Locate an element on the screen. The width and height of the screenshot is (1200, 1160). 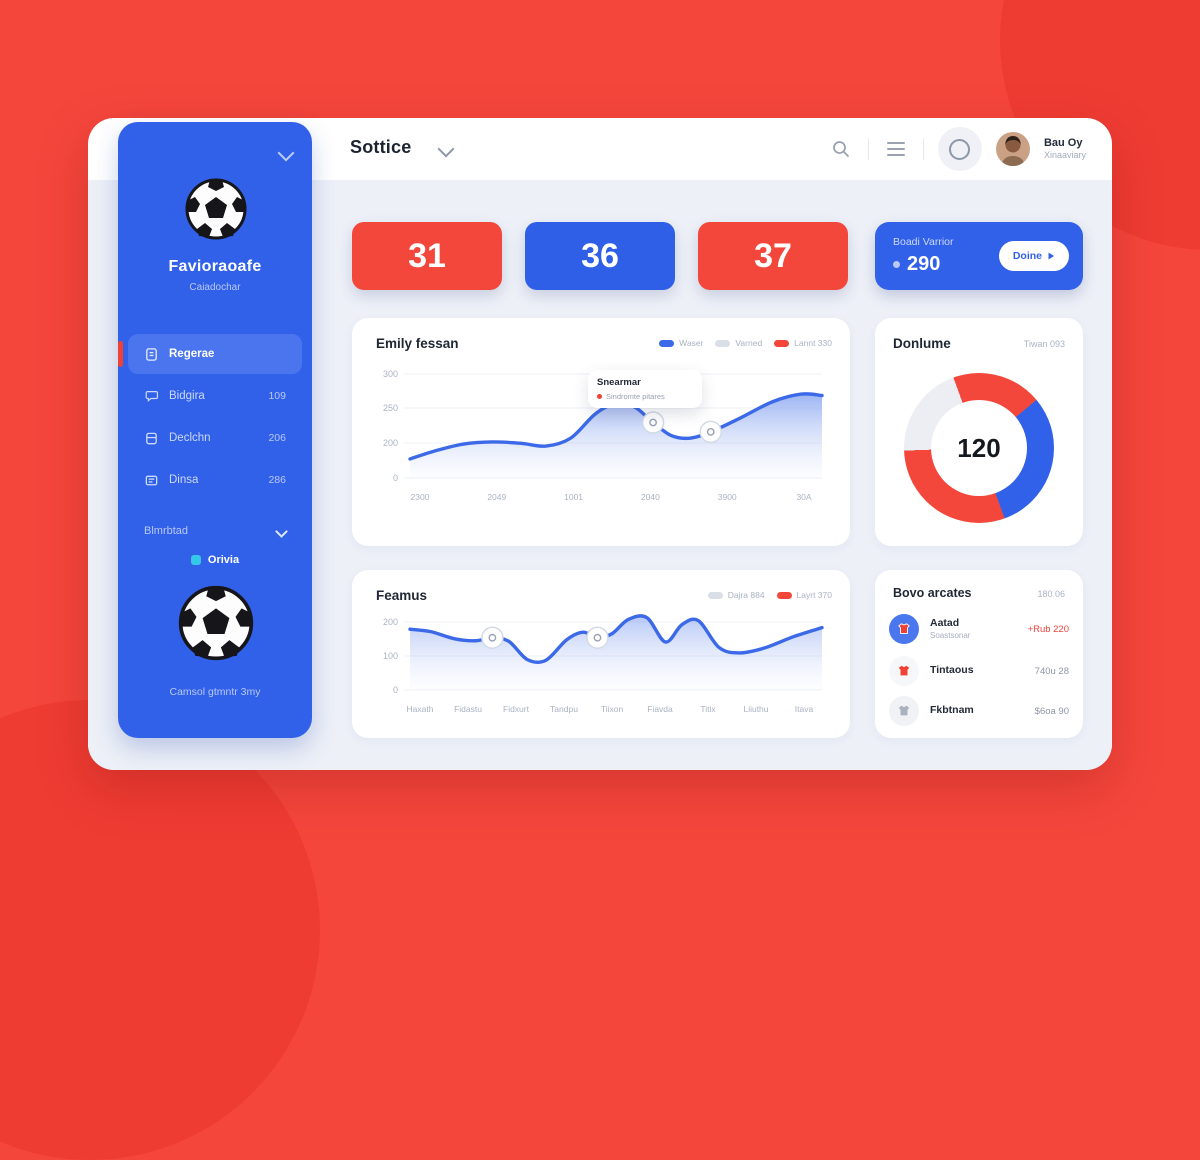
row-value: 740u 28 is located at coordinates (1051, 671).